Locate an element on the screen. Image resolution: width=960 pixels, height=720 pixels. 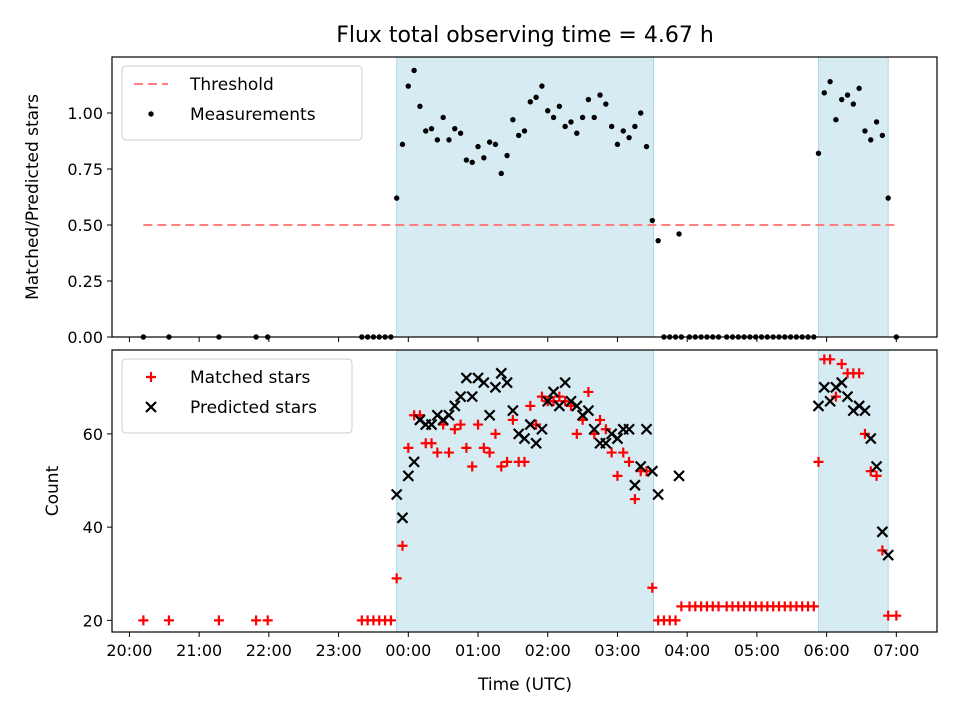
legend-label: Threshold is located at coordinates (231, 85).